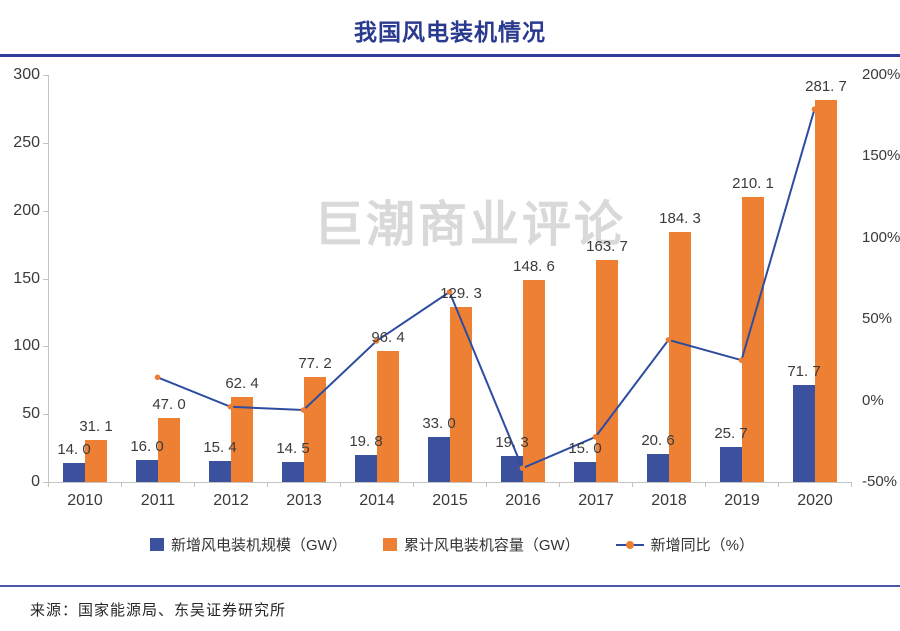 This screenshot has width=900, height=631. What do you see at coordinates (585, 448) in the screenshot?
I see `bar-value-label: 15. 0` at bounding box center [585, 448].